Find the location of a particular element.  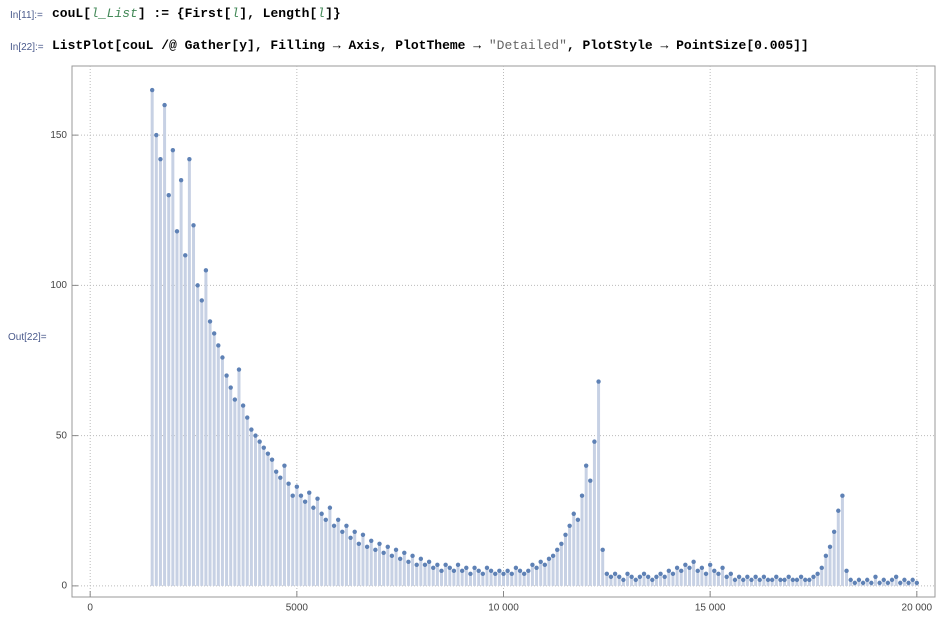

cell-label: Out[22]= is located at coordinates (27, 337).